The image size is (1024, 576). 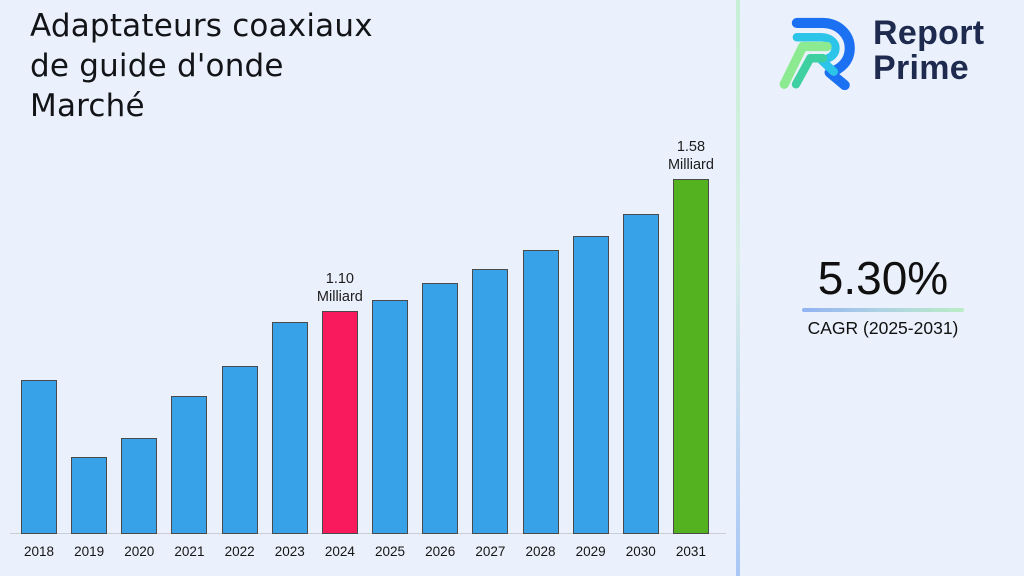 I want to click on bar-2024, so click(x=339, y=422).